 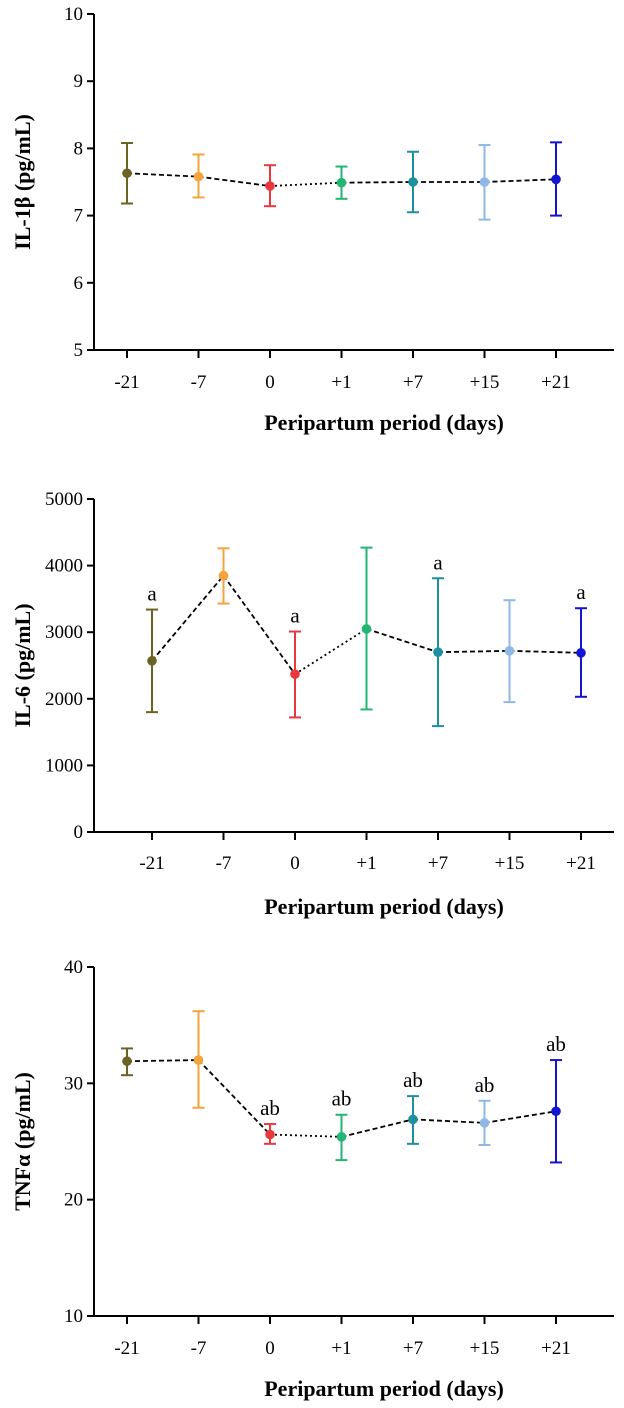 What do you see at coordinates (22, 665) in the screenshot?
I see `y-axis-title: IL-6 (pg/mL)` at bounding box center [22, 665].